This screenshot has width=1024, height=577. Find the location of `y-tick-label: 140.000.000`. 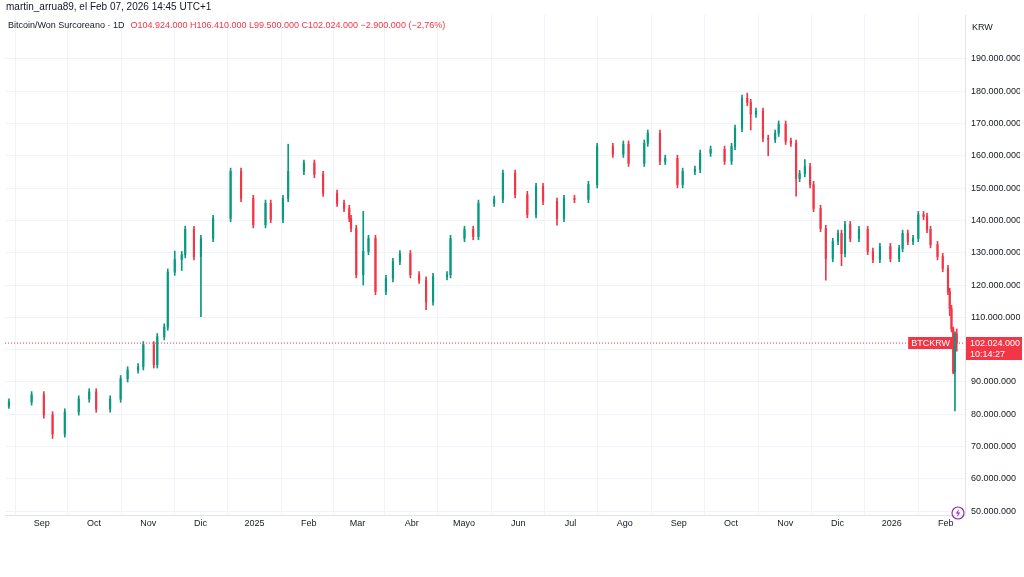

y-tick-label: 140.000.000 is located at coordinates (996, 219).